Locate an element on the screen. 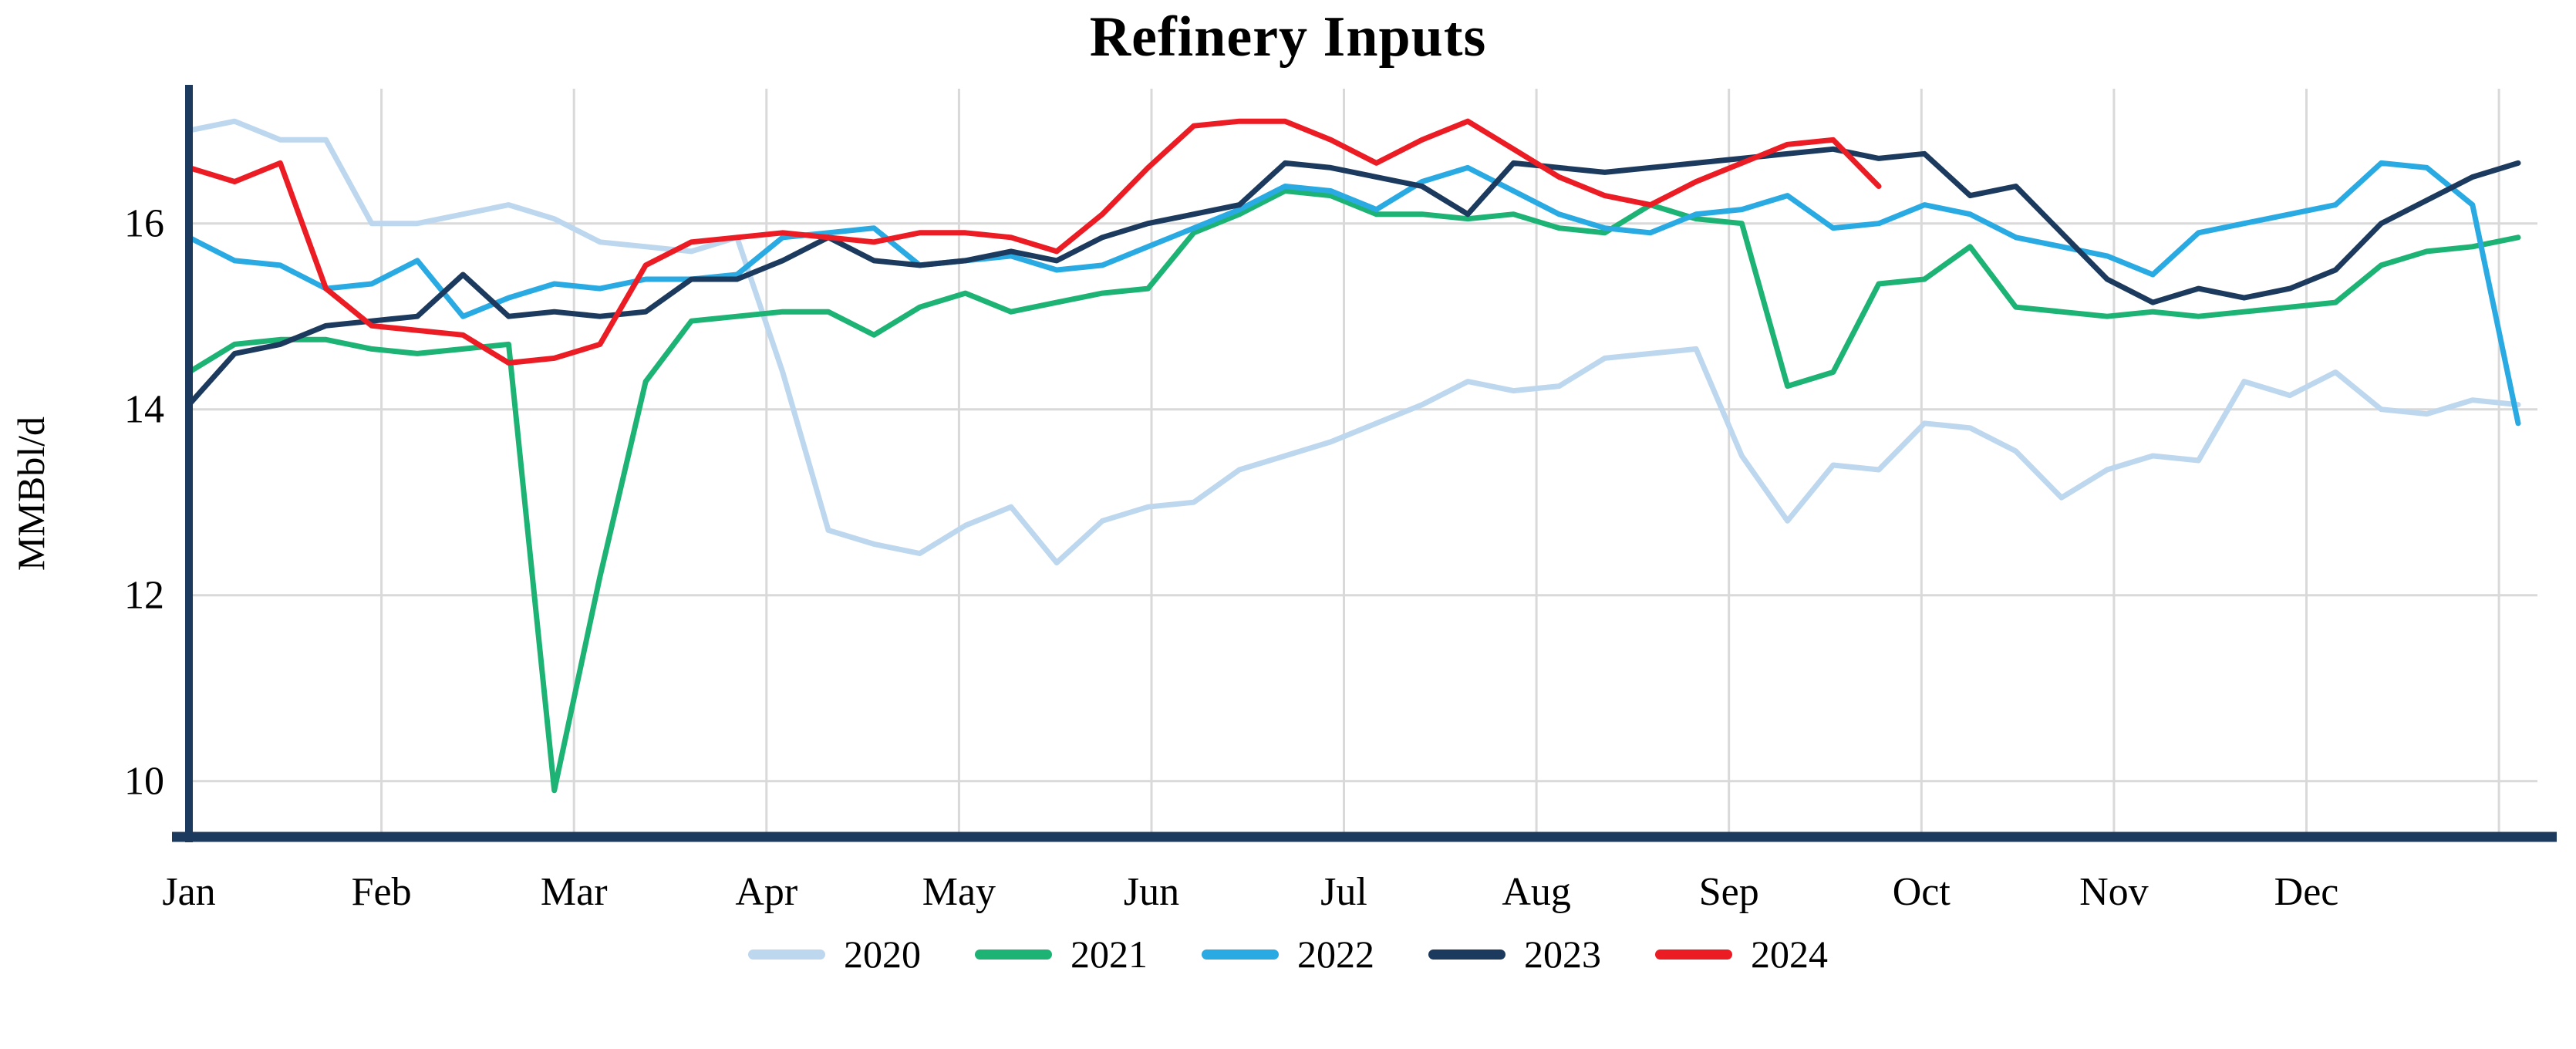  x-tick-label: Mar is located at coordinates (574, 892).